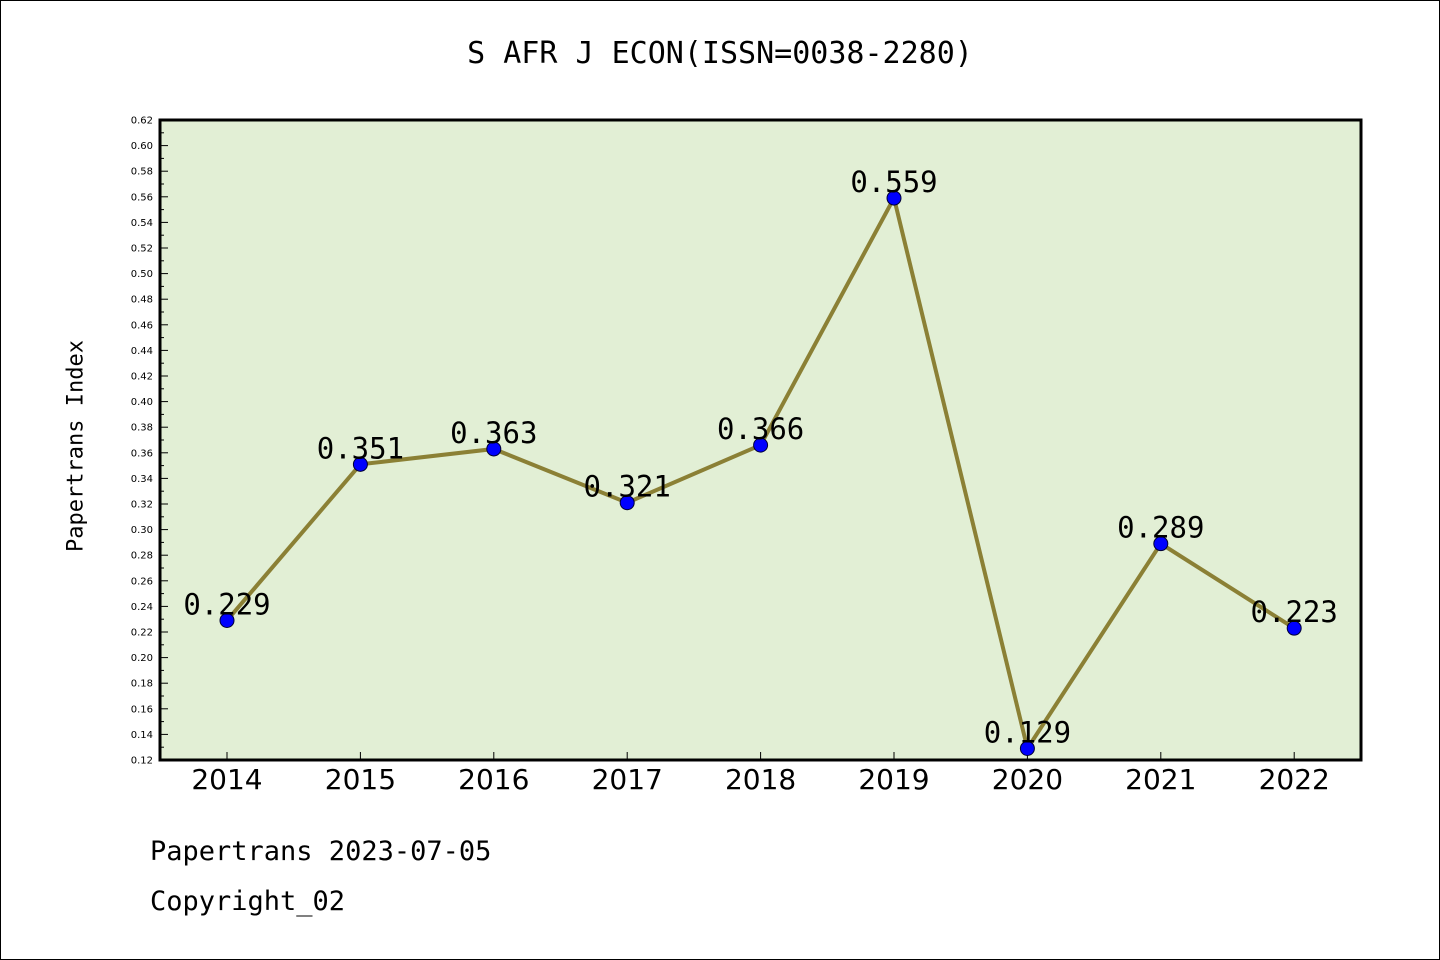  Describe the element at coordinates (142, 274) in the screenshot. I see `y-tick-label: 0.50` at that location.